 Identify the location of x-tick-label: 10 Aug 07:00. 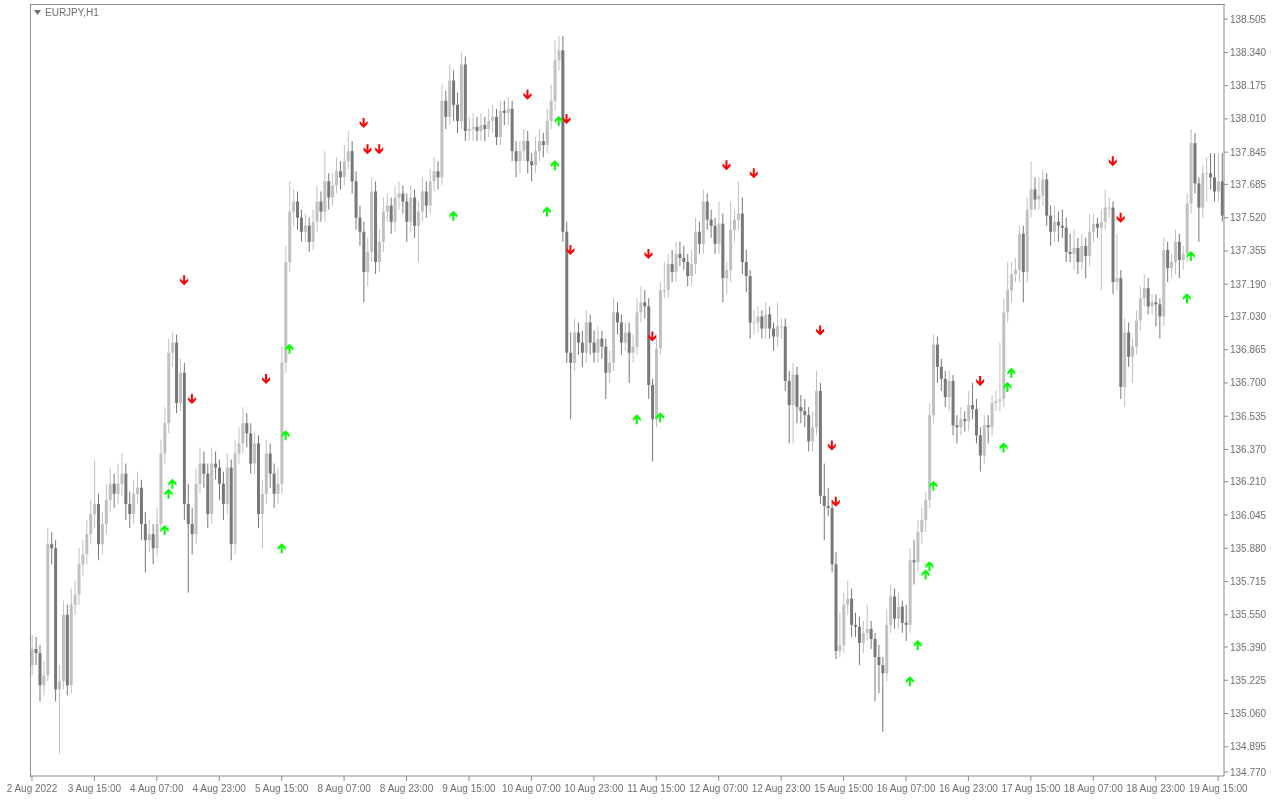
(531, 788).